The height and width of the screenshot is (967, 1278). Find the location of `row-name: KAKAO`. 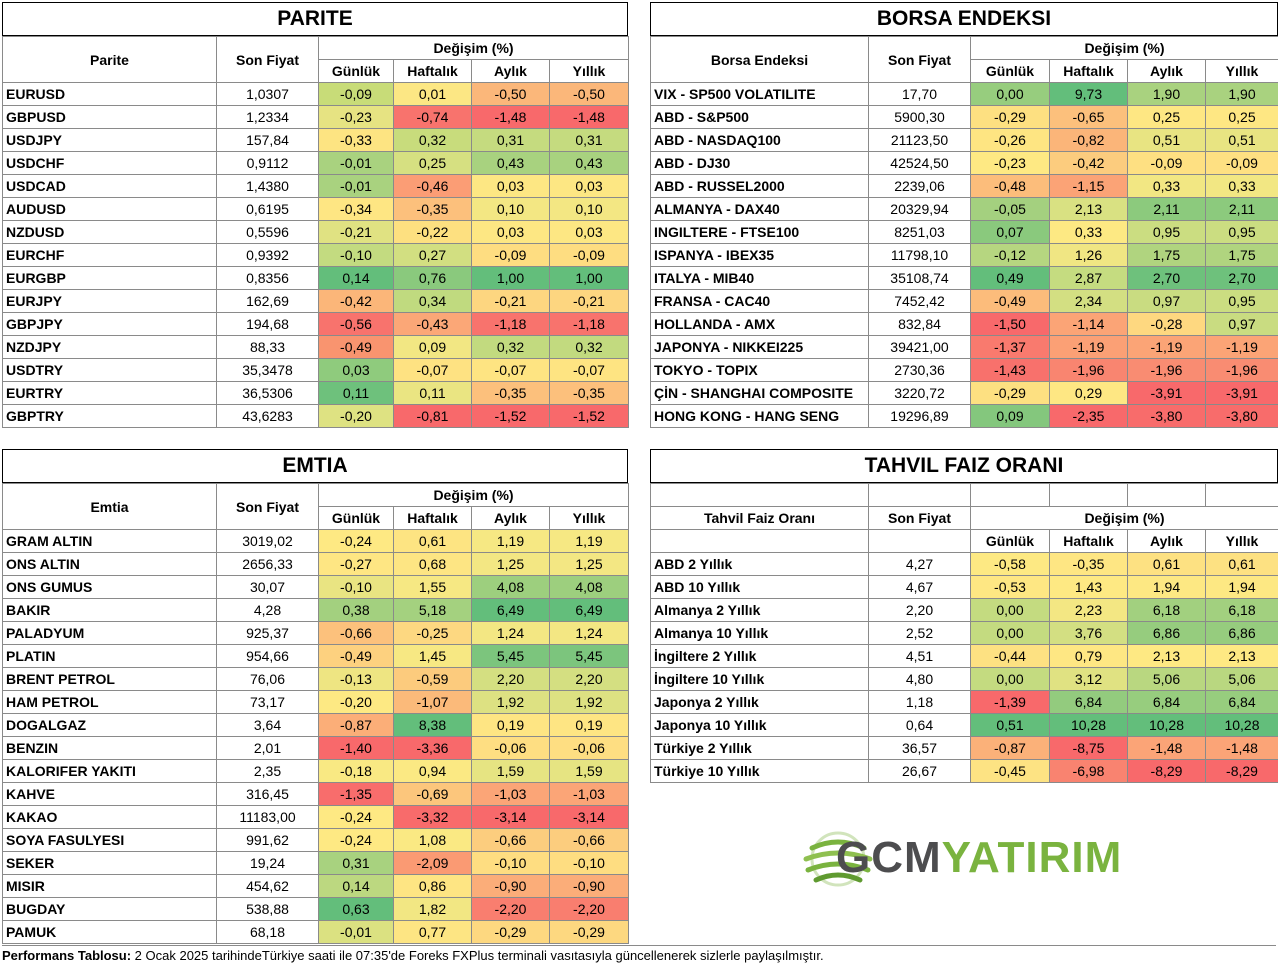

row-name: KAKAO is located at coordinates (109, 817).